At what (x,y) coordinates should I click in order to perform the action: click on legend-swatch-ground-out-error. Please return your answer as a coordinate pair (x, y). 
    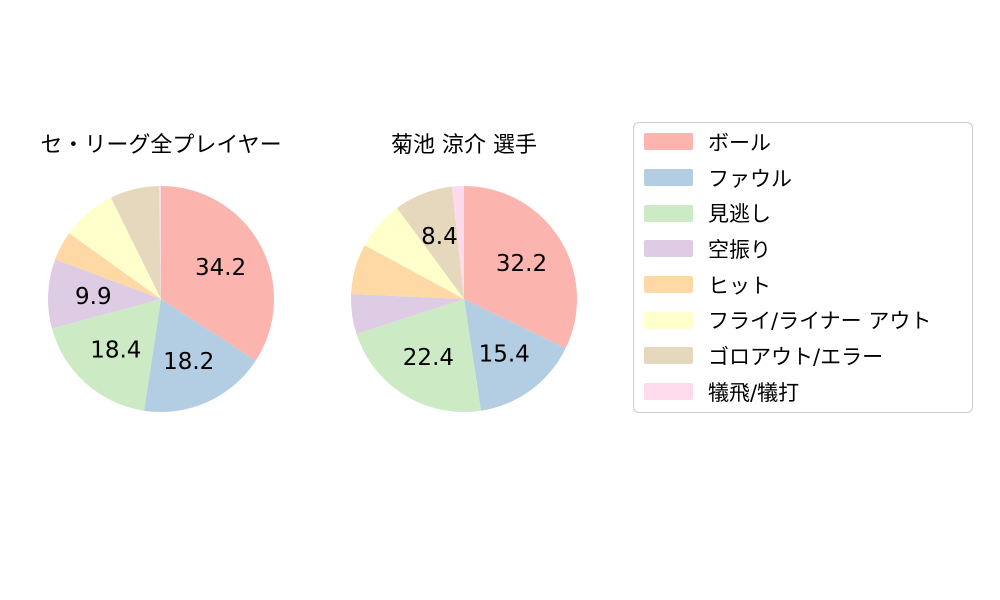
    Looking at the image, I should click on (668, 356).